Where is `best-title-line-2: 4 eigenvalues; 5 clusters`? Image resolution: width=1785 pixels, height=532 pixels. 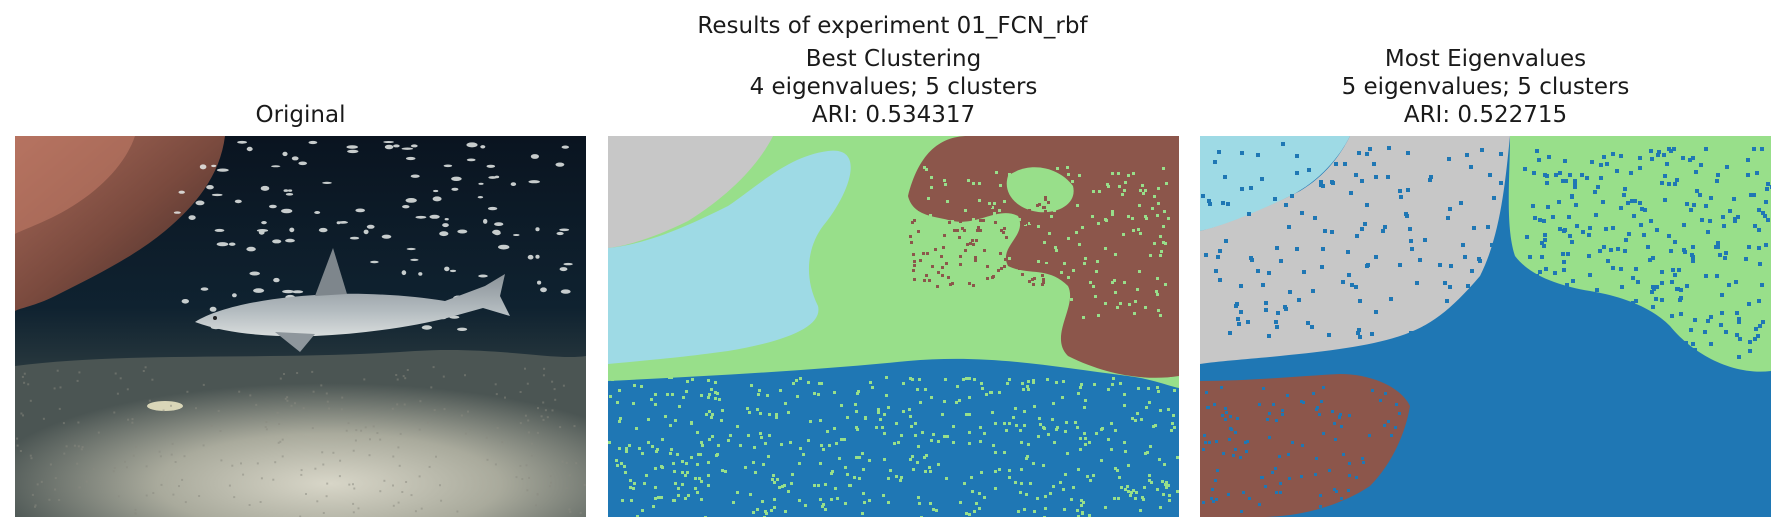
best-title-line-2: 4 eigenvalues; 5 clusters is located at coordinates (893, 87).